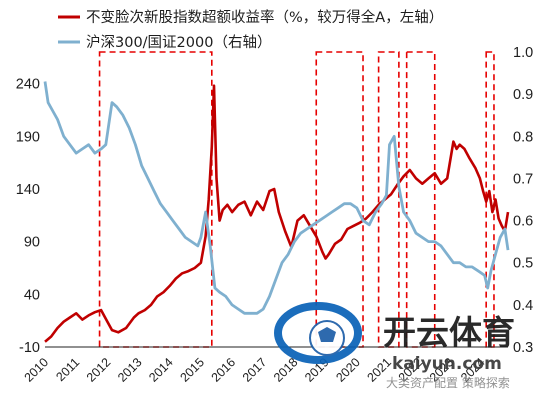 This screenshot has height=404, width=550. I want to click on y-right-tick-label: 0.7, so click(523, 179).